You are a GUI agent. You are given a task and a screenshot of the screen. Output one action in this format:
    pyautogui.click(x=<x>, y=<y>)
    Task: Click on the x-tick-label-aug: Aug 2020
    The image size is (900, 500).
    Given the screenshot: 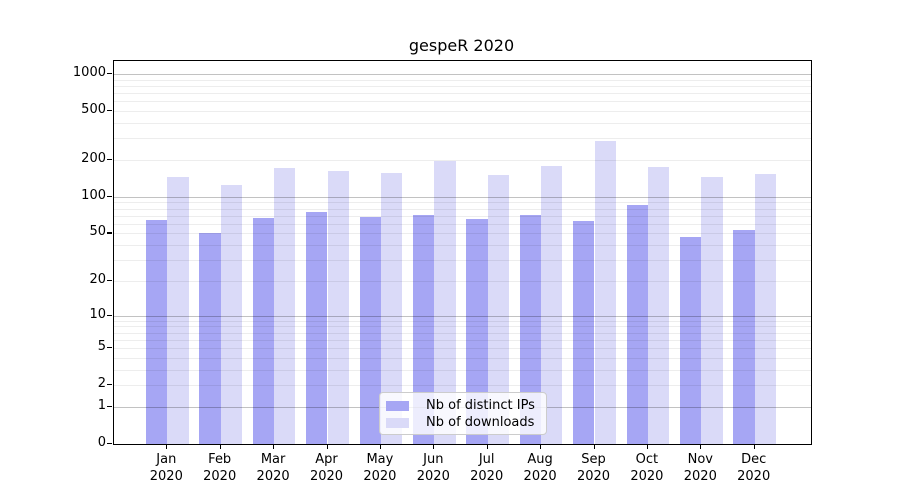 What is the action you would take?
    pyautogui.click(x=540, y=469)
    